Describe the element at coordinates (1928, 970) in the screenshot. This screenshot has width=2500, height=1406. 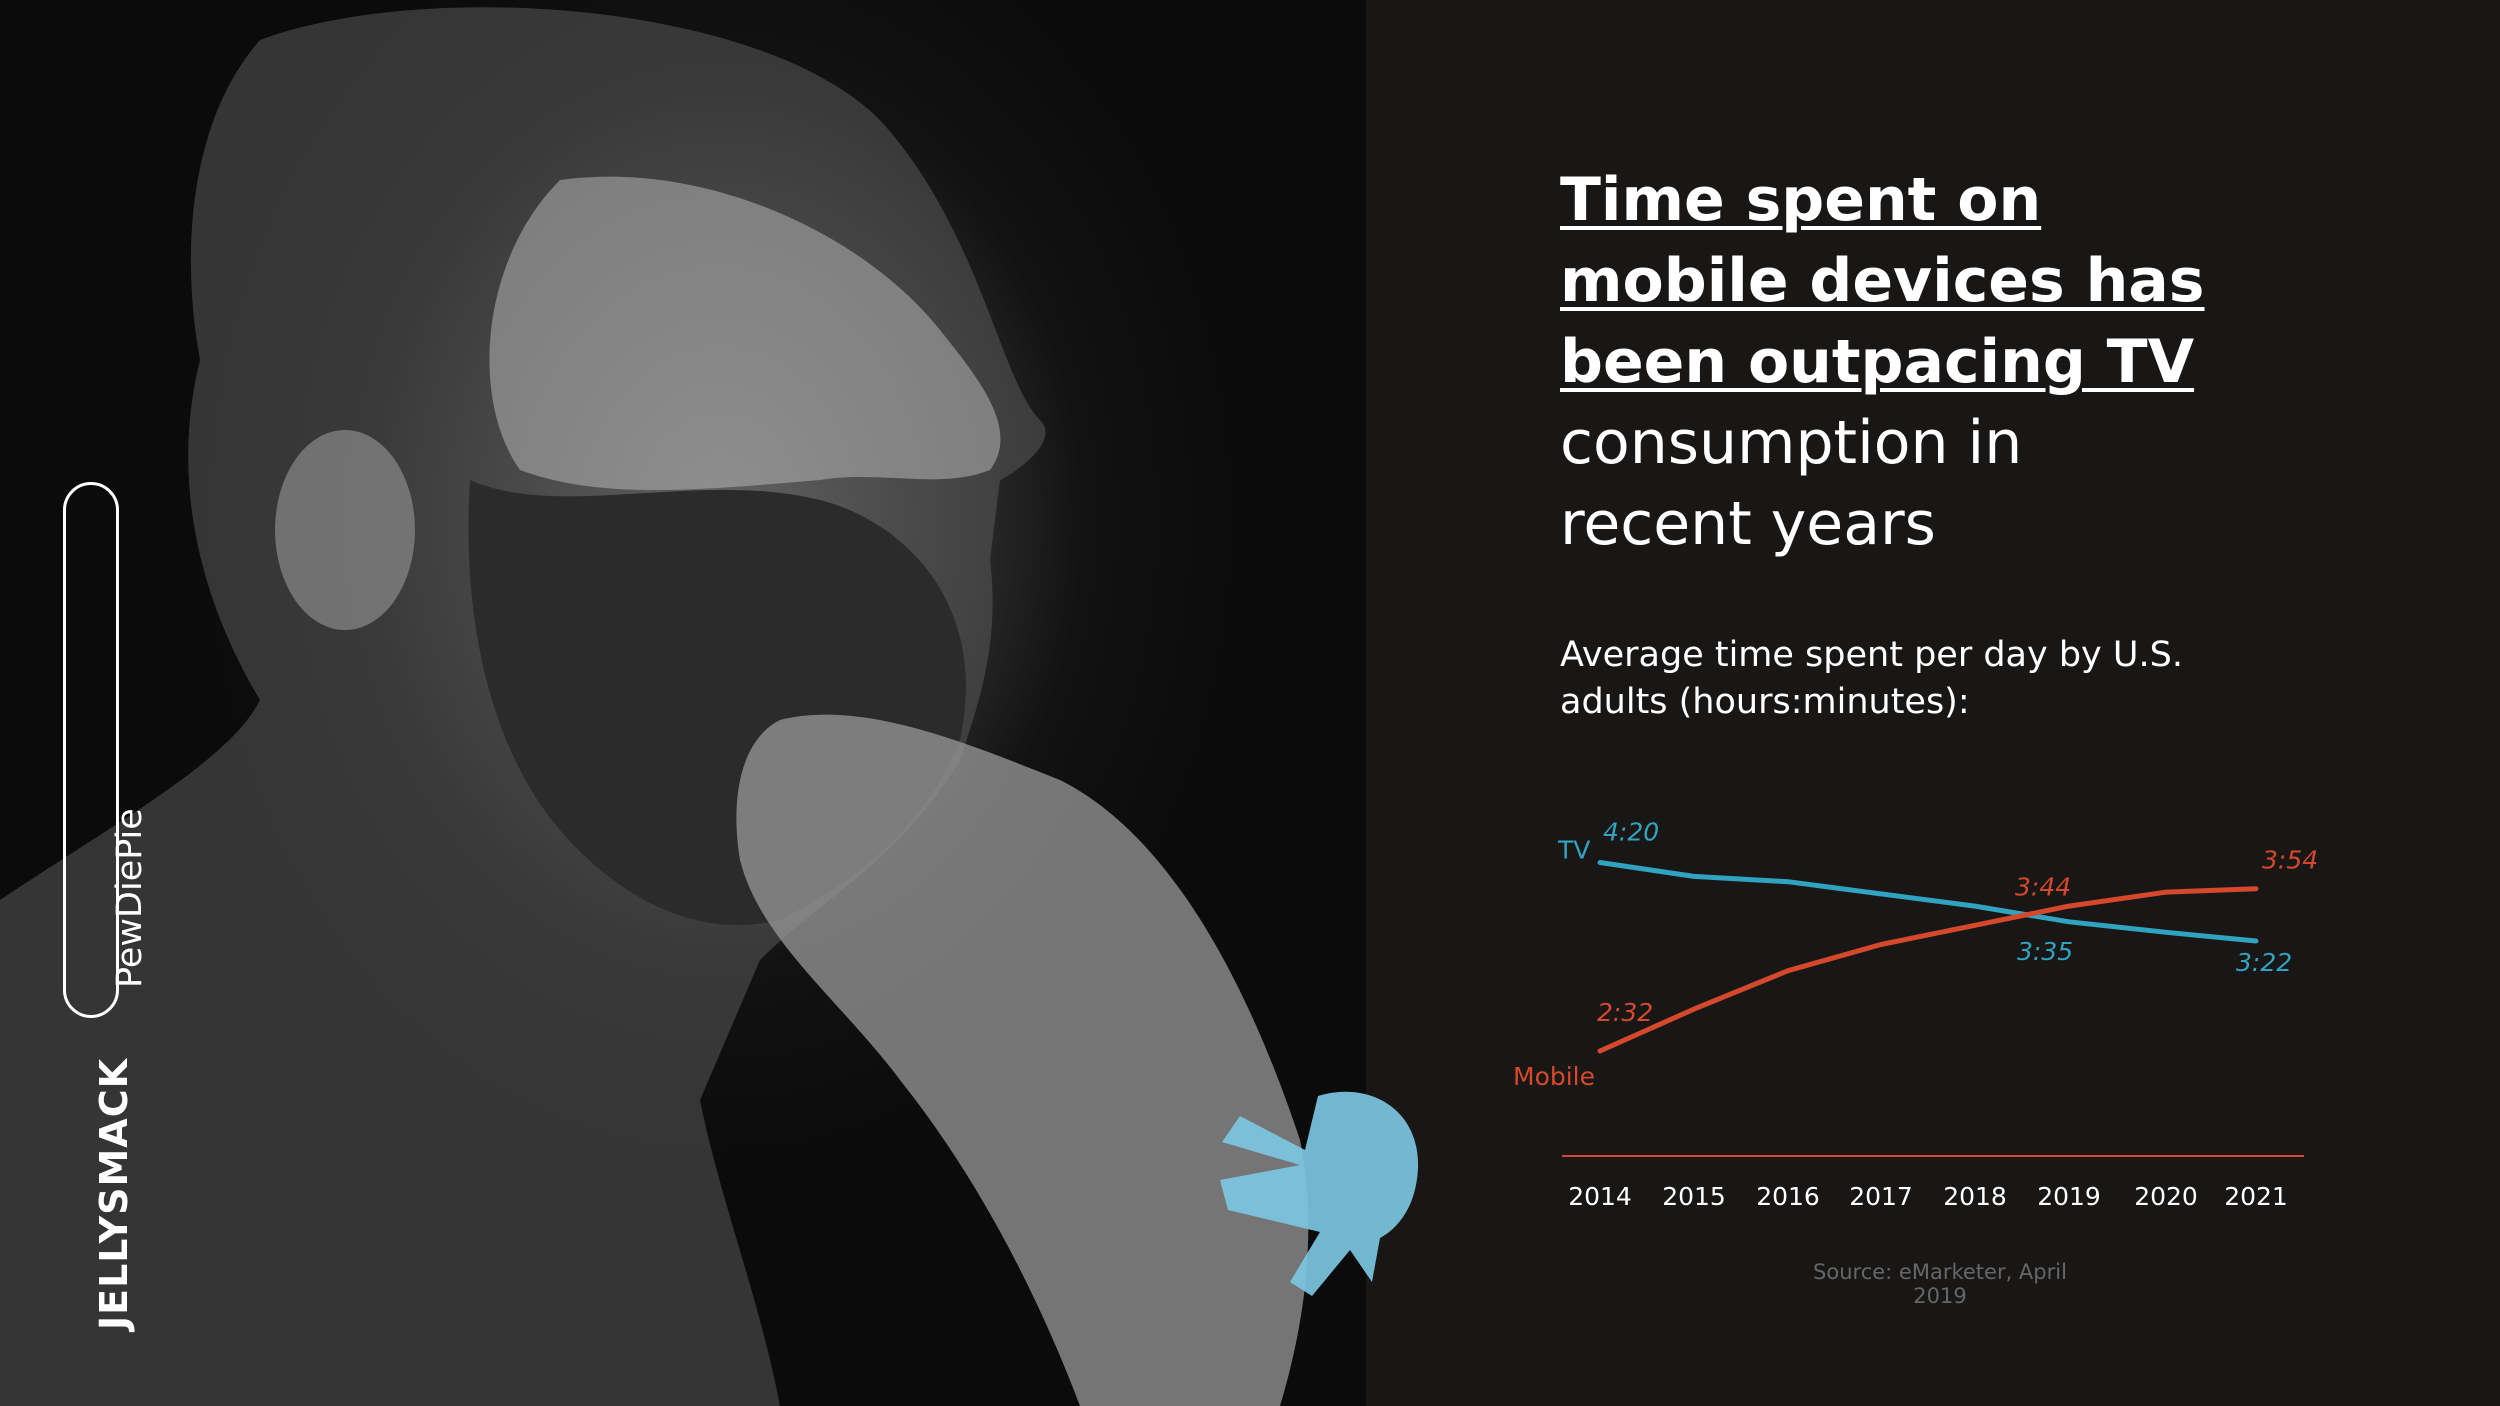
I see `series-line-mobile` at that location.